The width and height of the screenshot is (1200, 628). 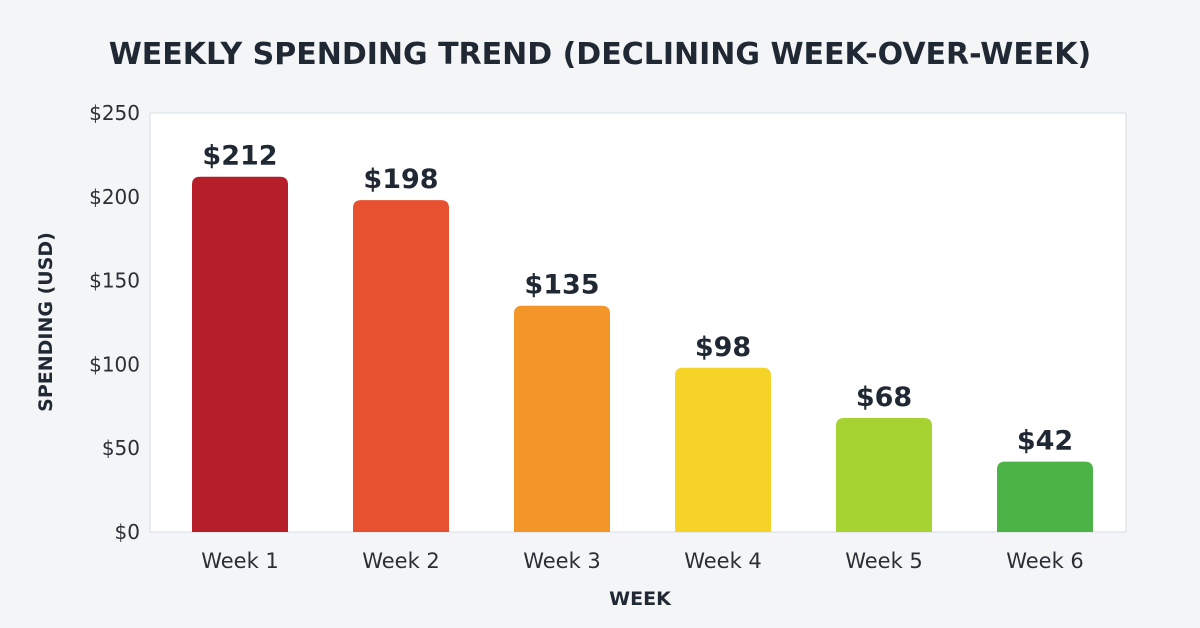 I want to click on y-tick-label: $50, so click(x=121, y=448).